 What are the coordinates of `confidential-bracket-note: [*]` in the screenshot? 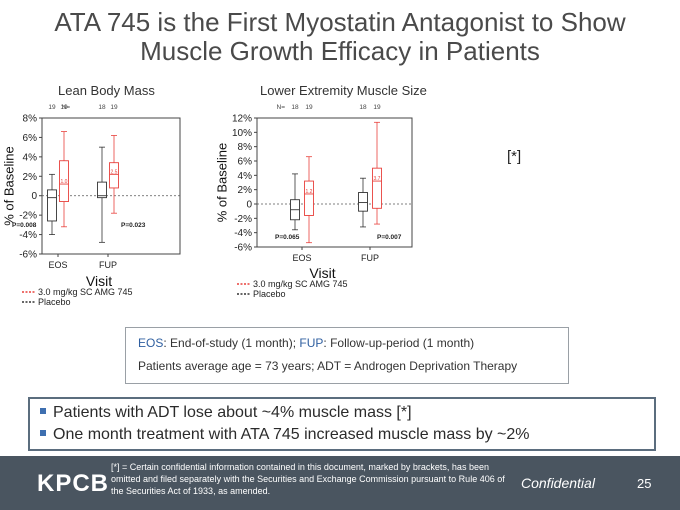 It's located at (514, 156).